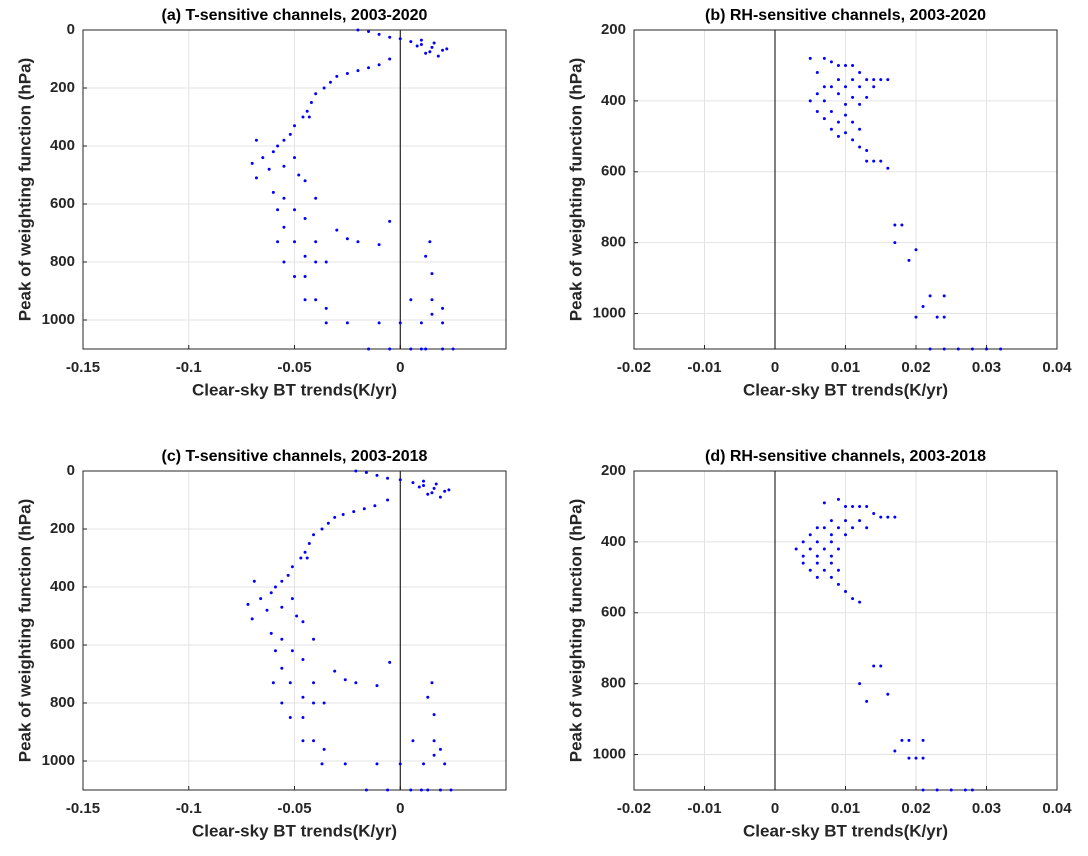  What do you see at coordinates (294, 808) in the screenshot?
I see `x-tick-label: -0.05` at bounding box center [294, 808].